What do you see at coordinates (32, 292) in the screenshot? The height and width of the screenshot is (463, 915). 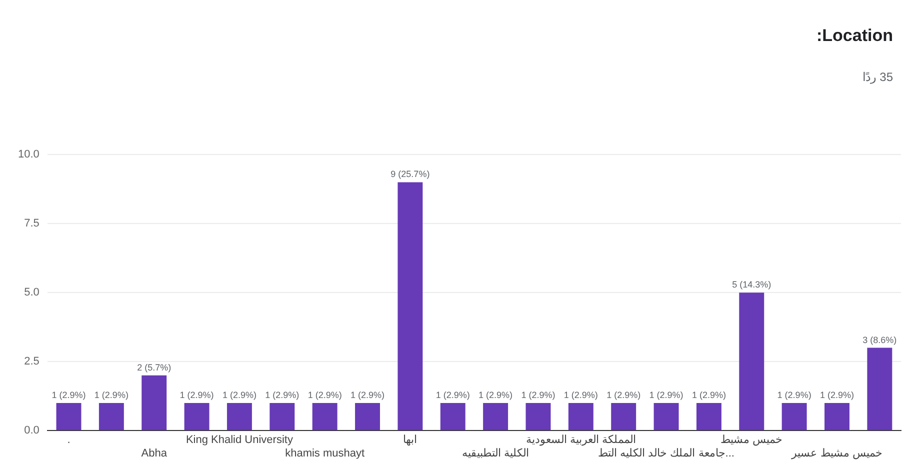 I see `y-tick-label: 5.0` at bounding box center [32, 292].